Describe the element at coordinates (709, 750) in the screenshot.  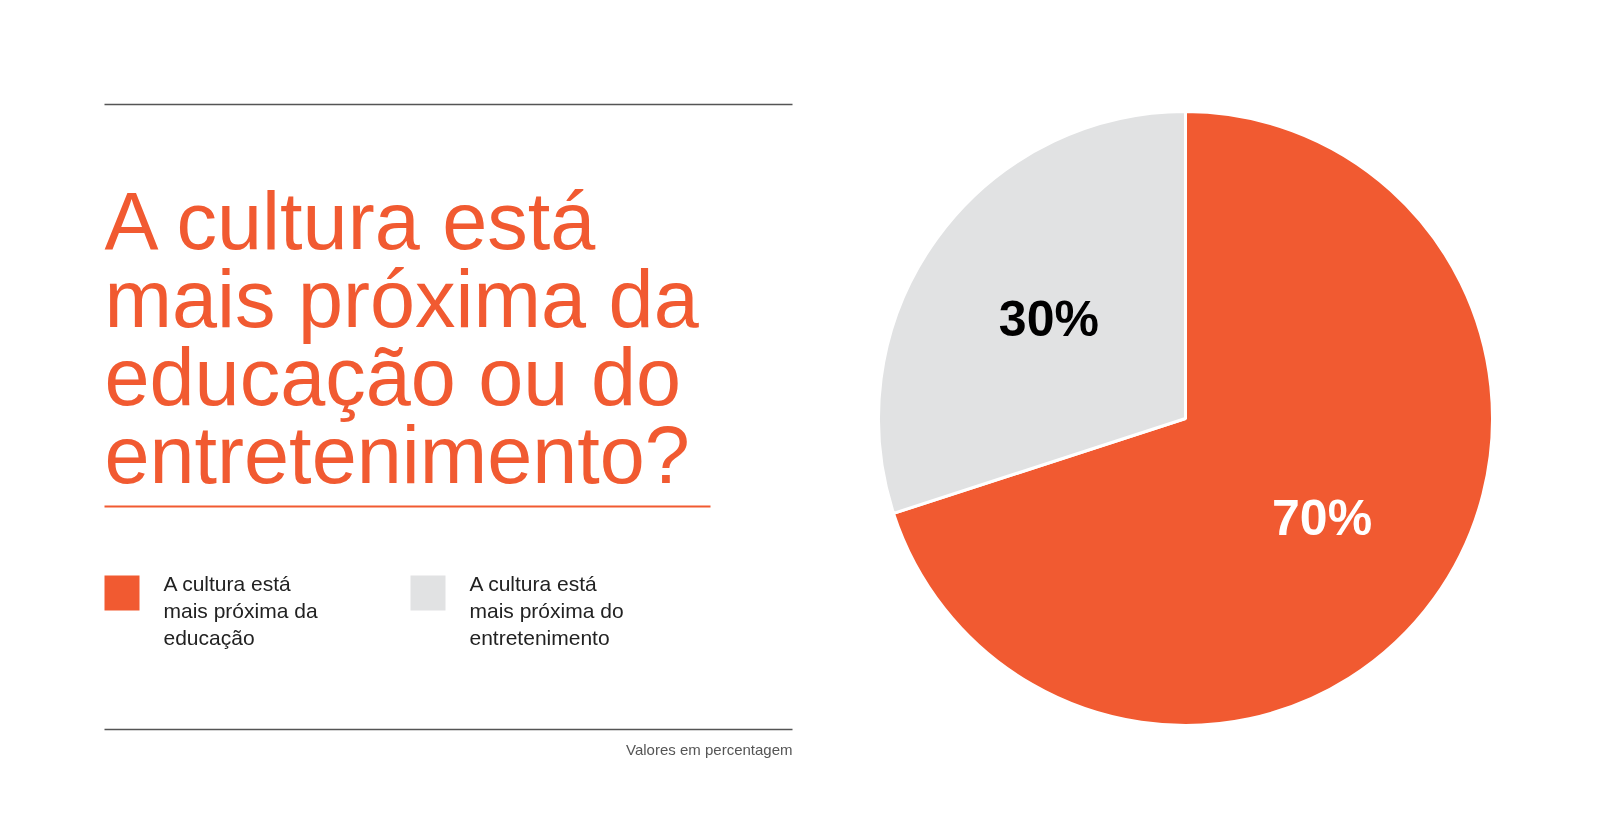
I see `text: Valores em percentagem` at that location.